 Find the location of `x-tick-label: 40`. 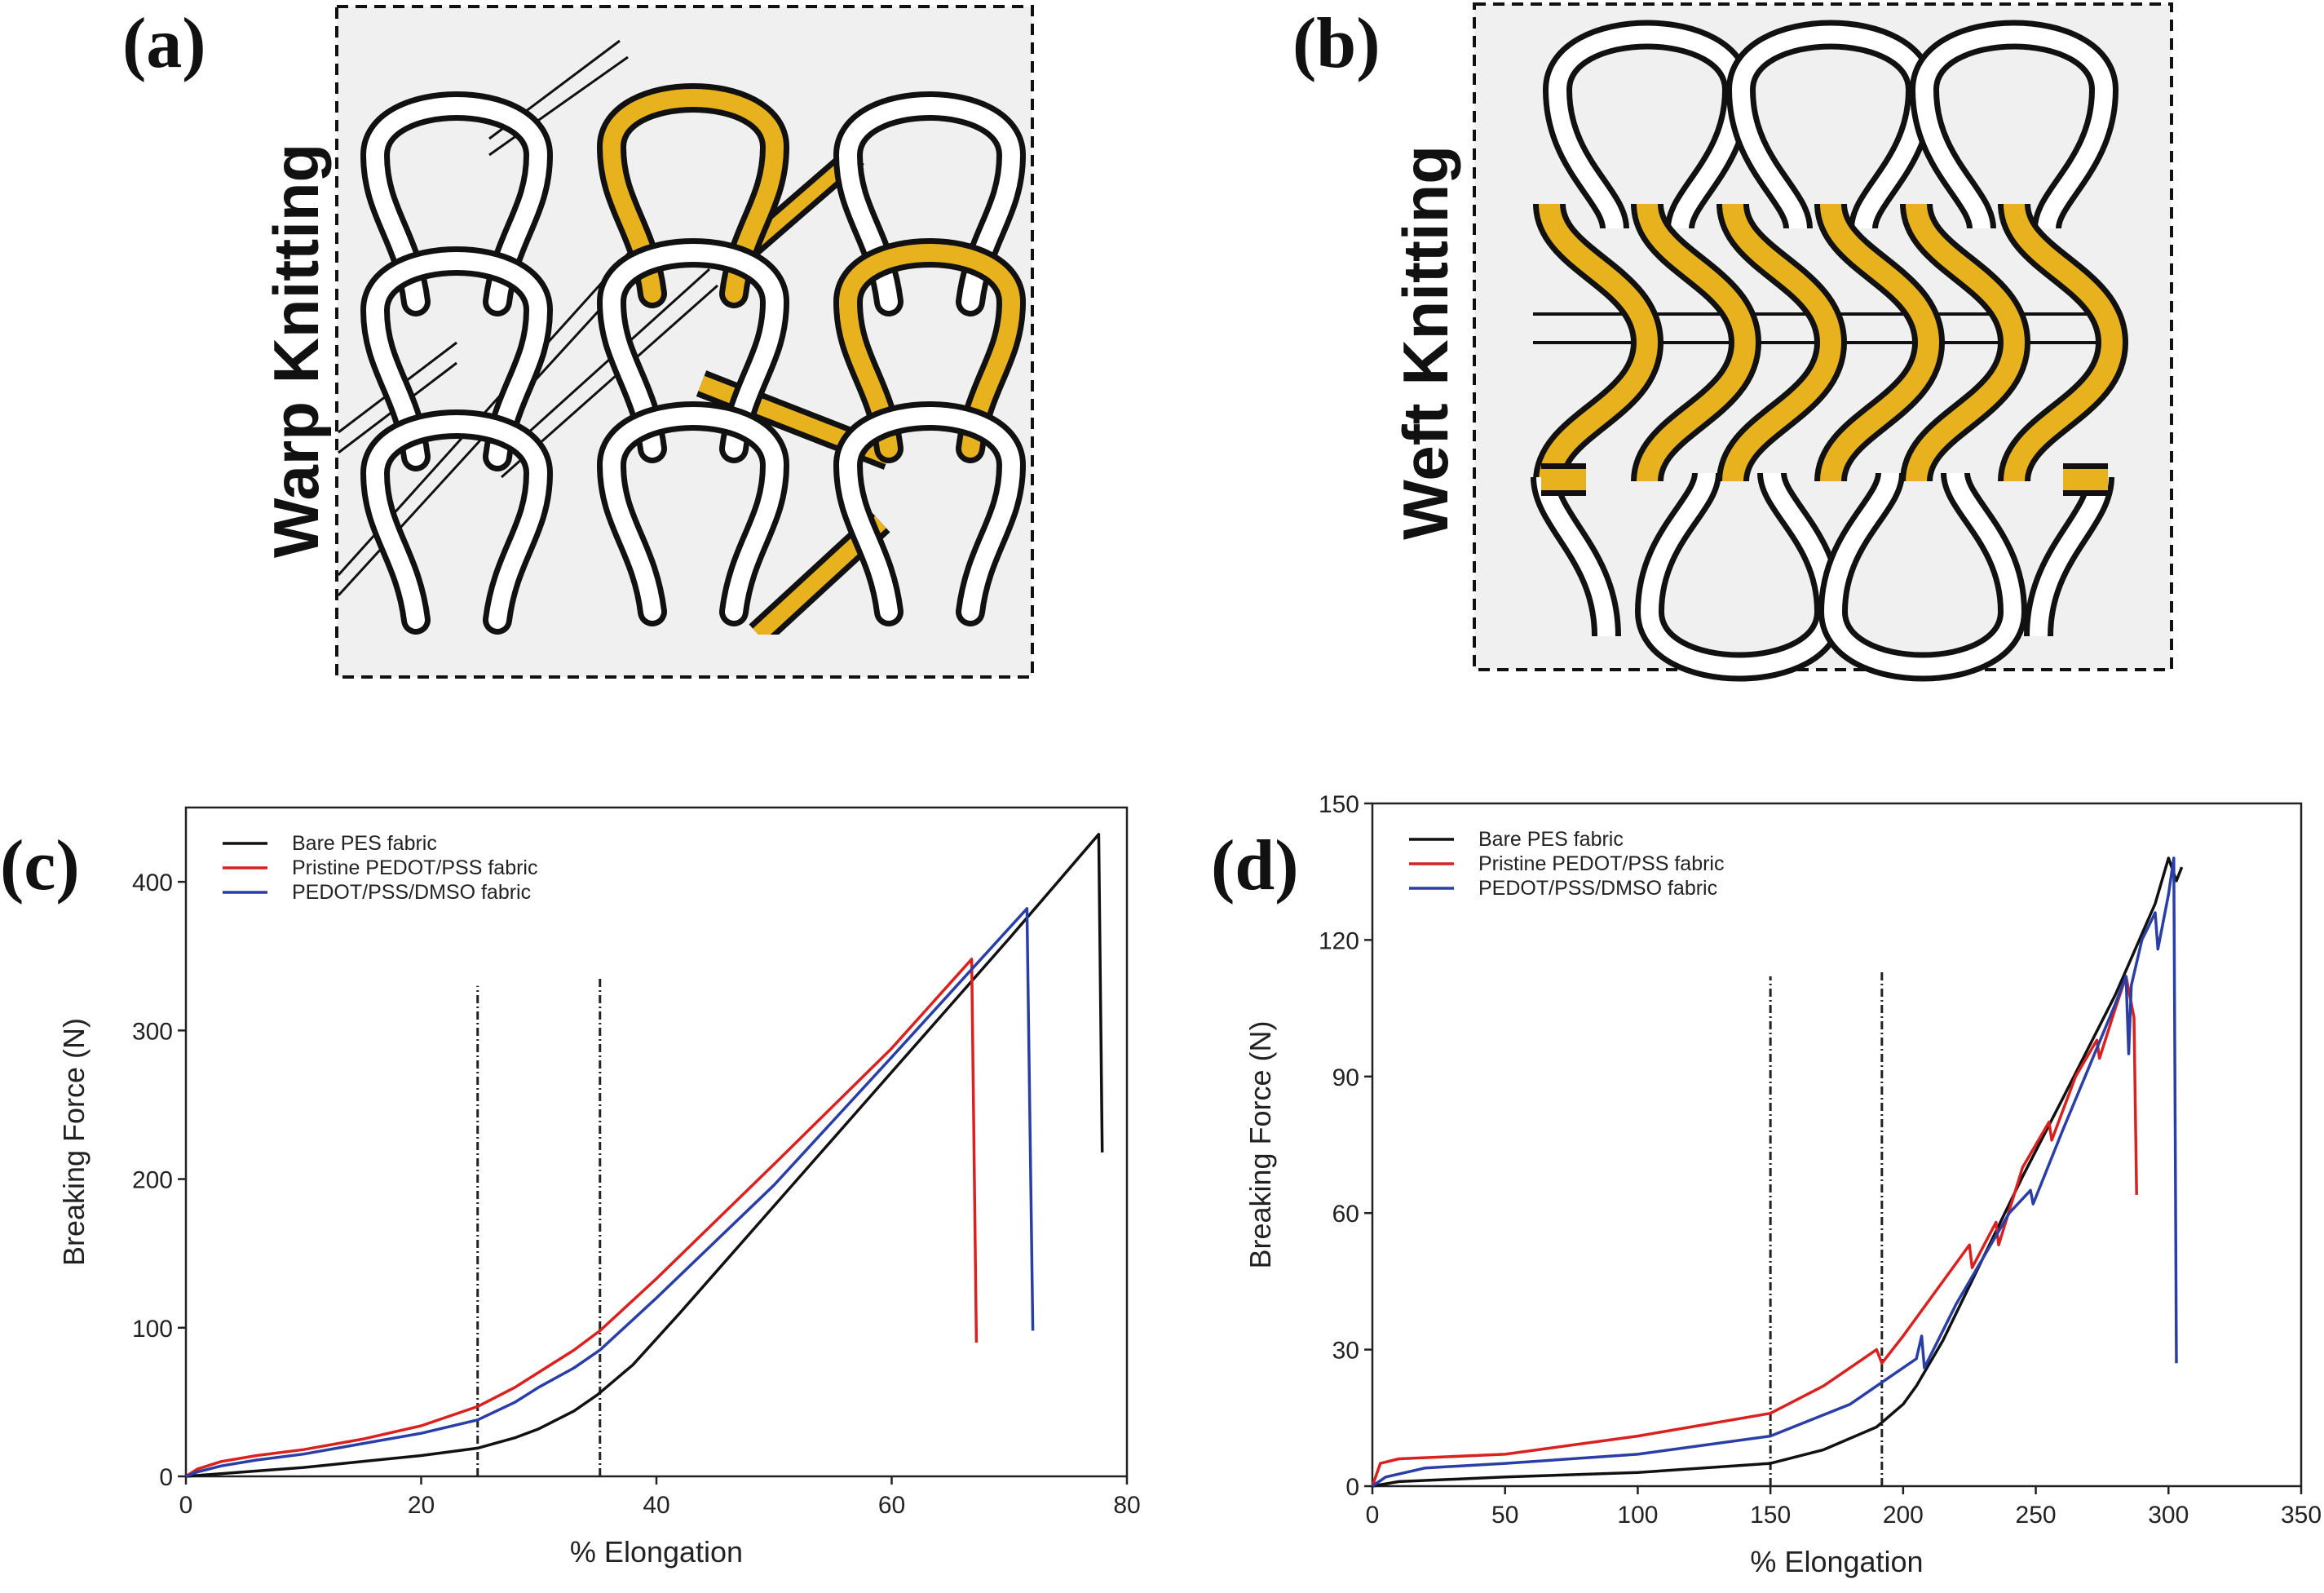

x-tick-label: 40 is located at coordinates (656, 1505).